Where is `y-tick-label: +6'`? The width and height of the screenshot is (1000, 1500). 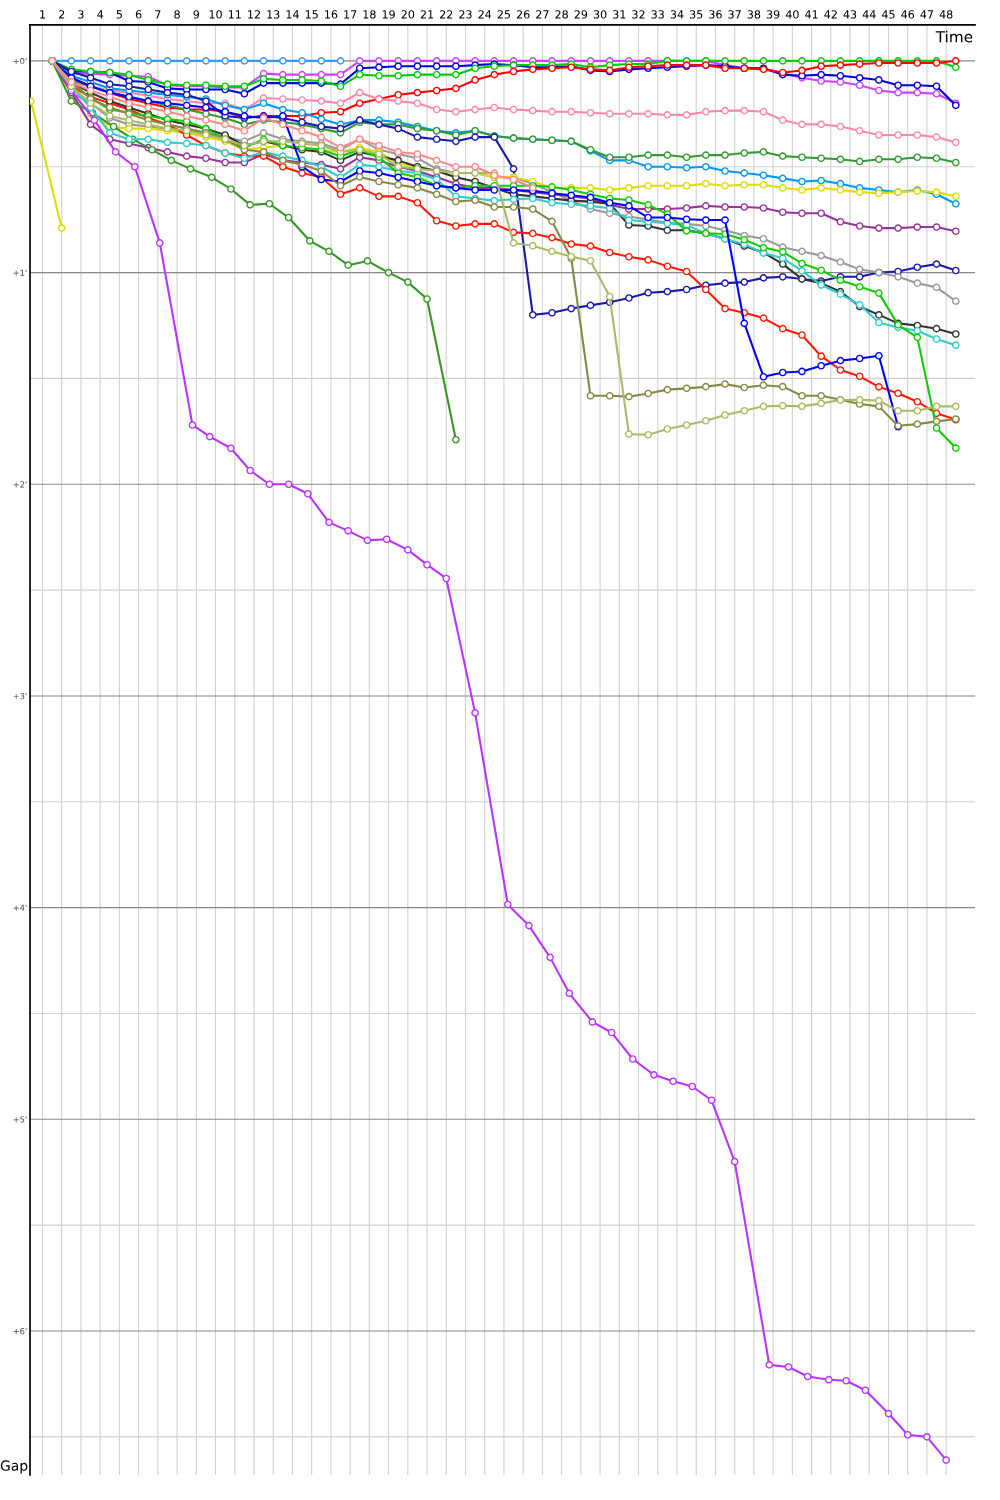 y-tick-label: +6' is located at coordinates (20, 1331).